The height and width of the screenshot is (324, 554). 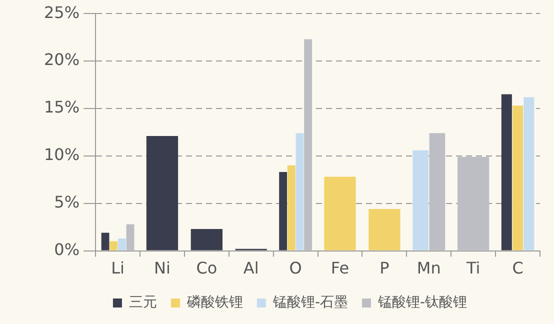 What do you see at coordinates (428, 268) in the screenshot?
I see `x-tick-label: Mn` at bounding box center [428, 268].